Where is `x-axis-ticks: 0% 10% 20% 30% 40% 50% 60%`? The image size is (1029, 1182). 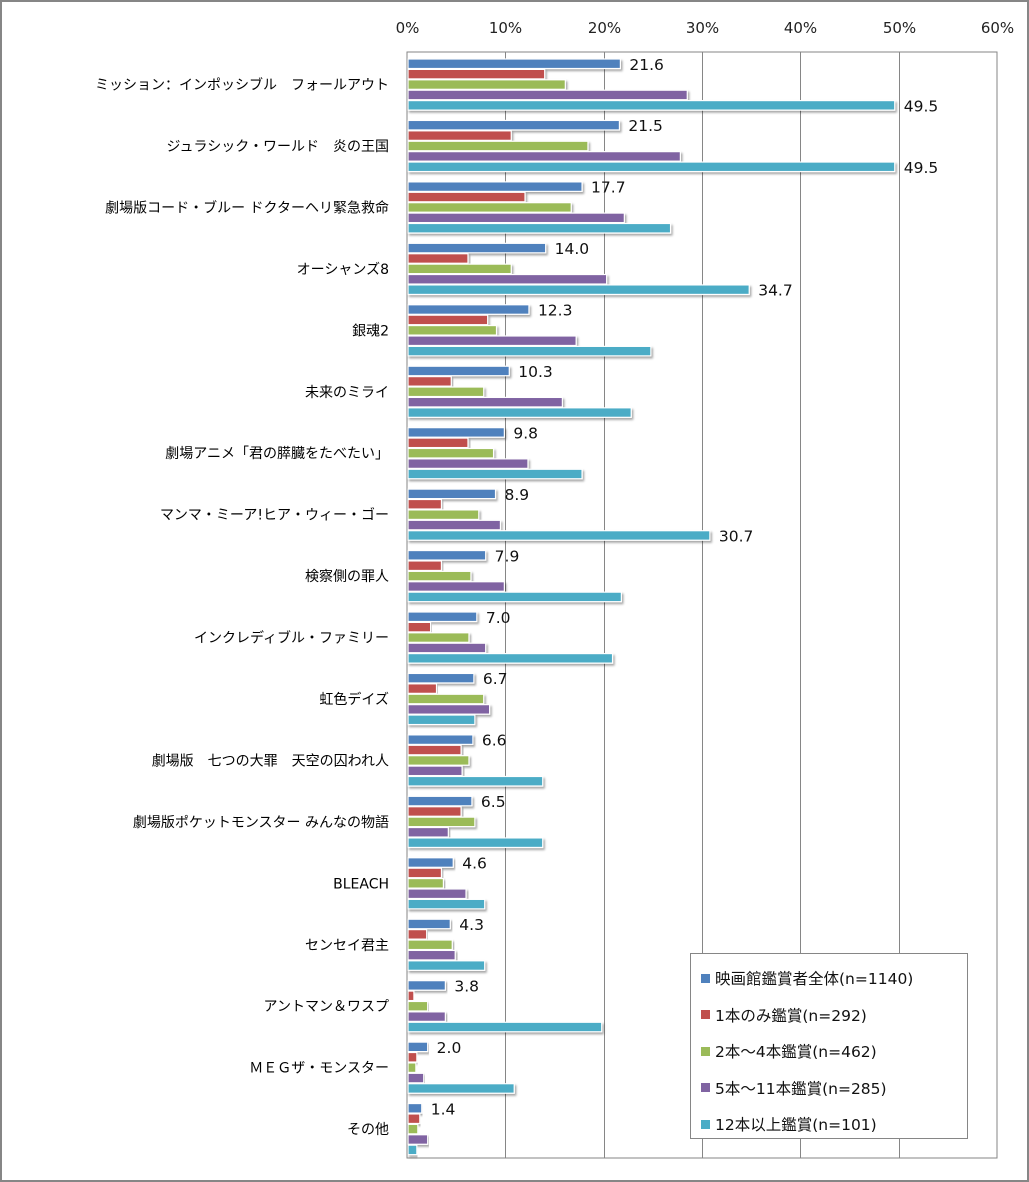
x-axis-ticks: 0% 10% 20% 30% 40% 50% 60% is located at coordinates (705, 28).